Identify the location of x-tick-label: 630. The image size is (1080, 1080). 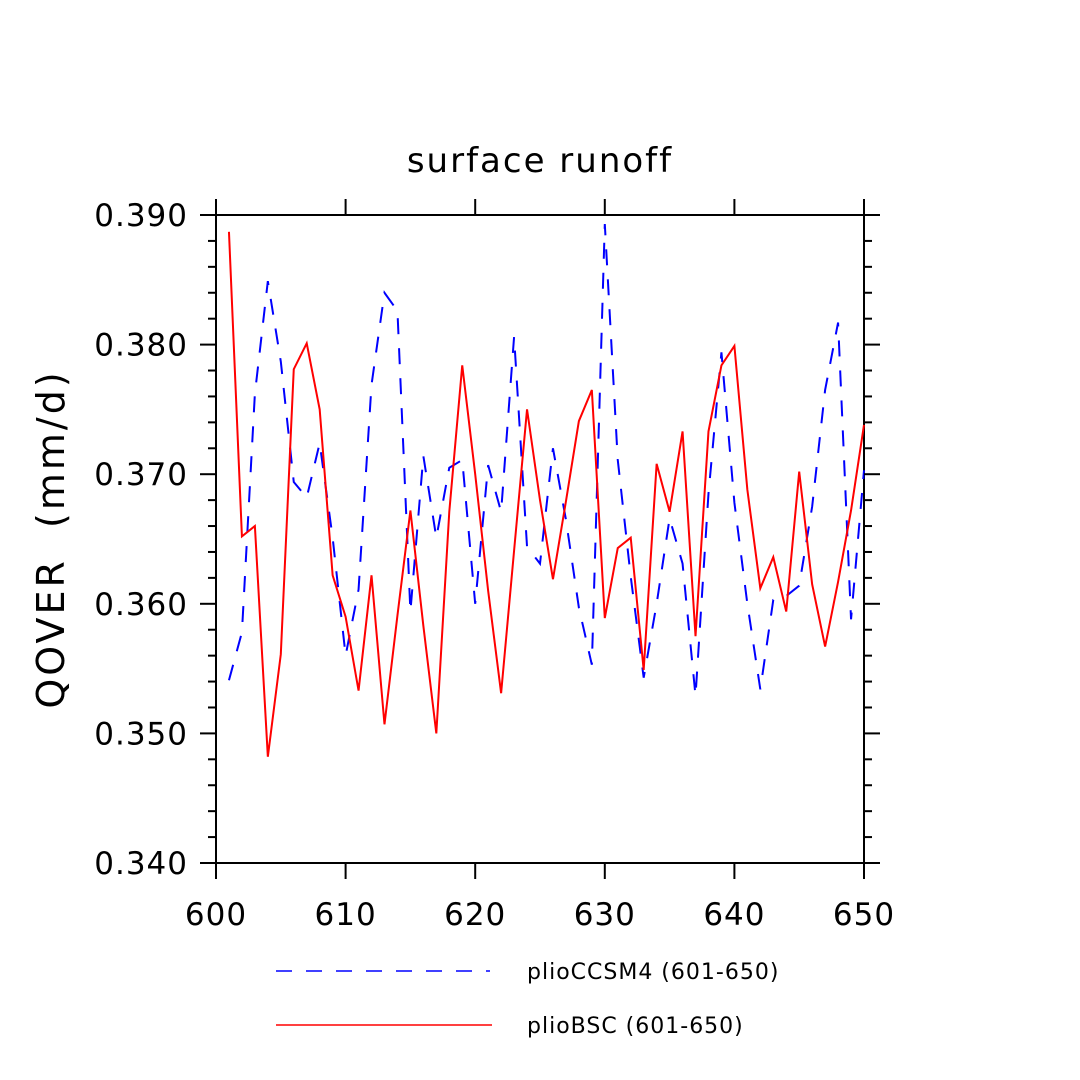
(605, 915).